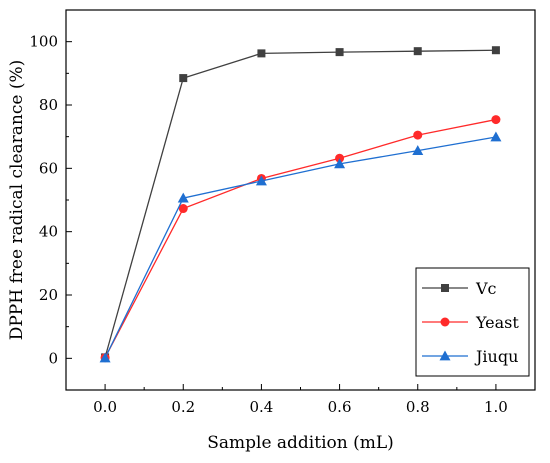 This screenshot has width=550, height=463. What do you see at coordinates (486, 288) in the screenshot?
I see `legend-label: Vc` at bounding box center [486, 288].